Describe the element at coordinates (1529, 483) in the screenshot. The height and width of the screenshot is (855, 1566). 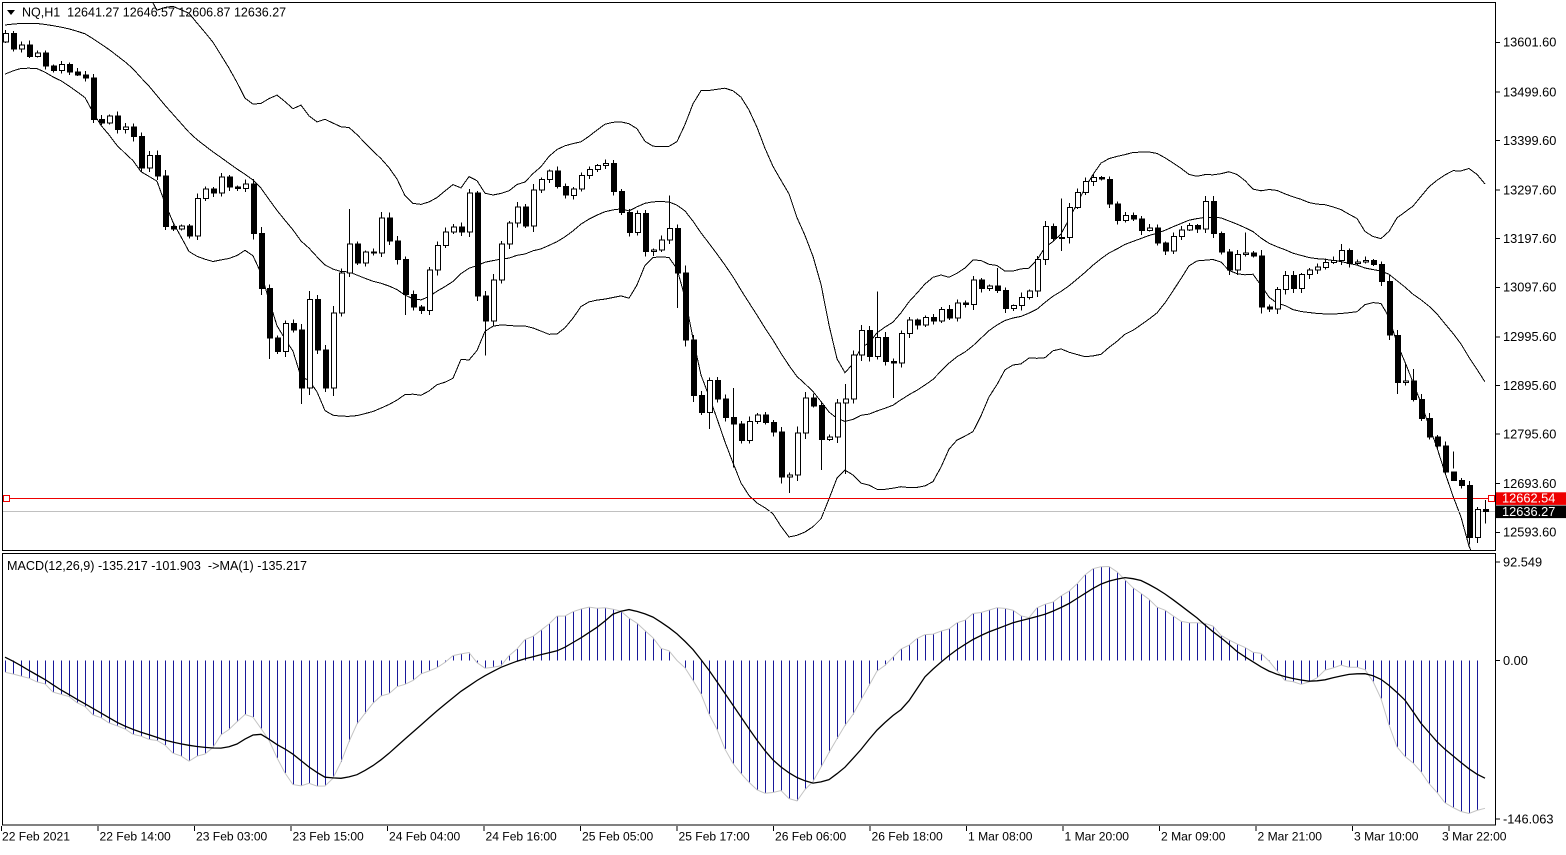
I see `svg-text: 12693.60` at that location.